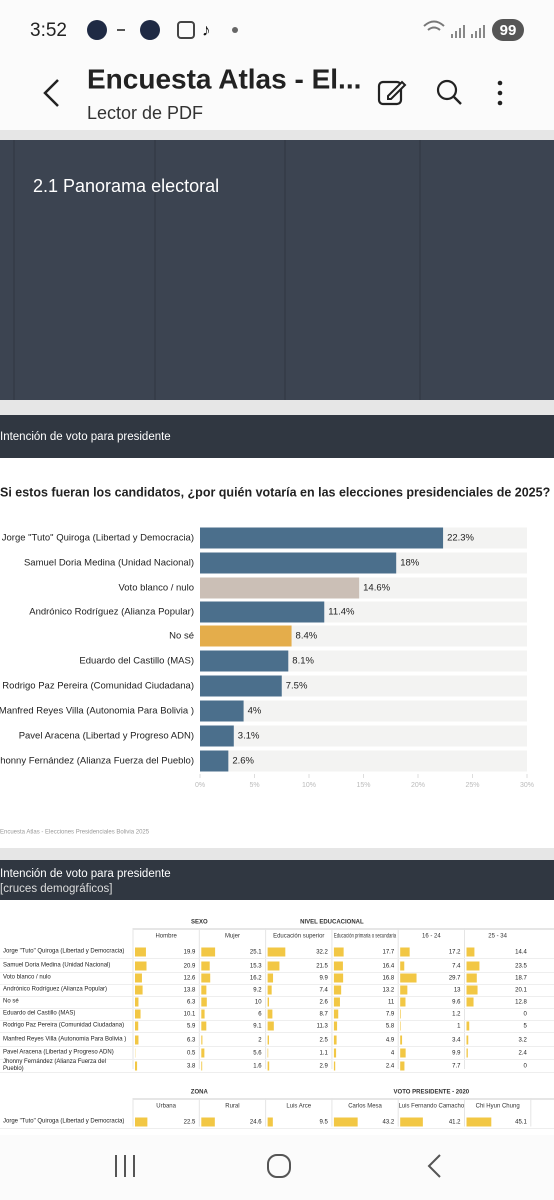 The image size is (554, 1200). Describe the element at coordinates (389, 953) in the screenshot. I see `cell-value: 17.7` at that location.